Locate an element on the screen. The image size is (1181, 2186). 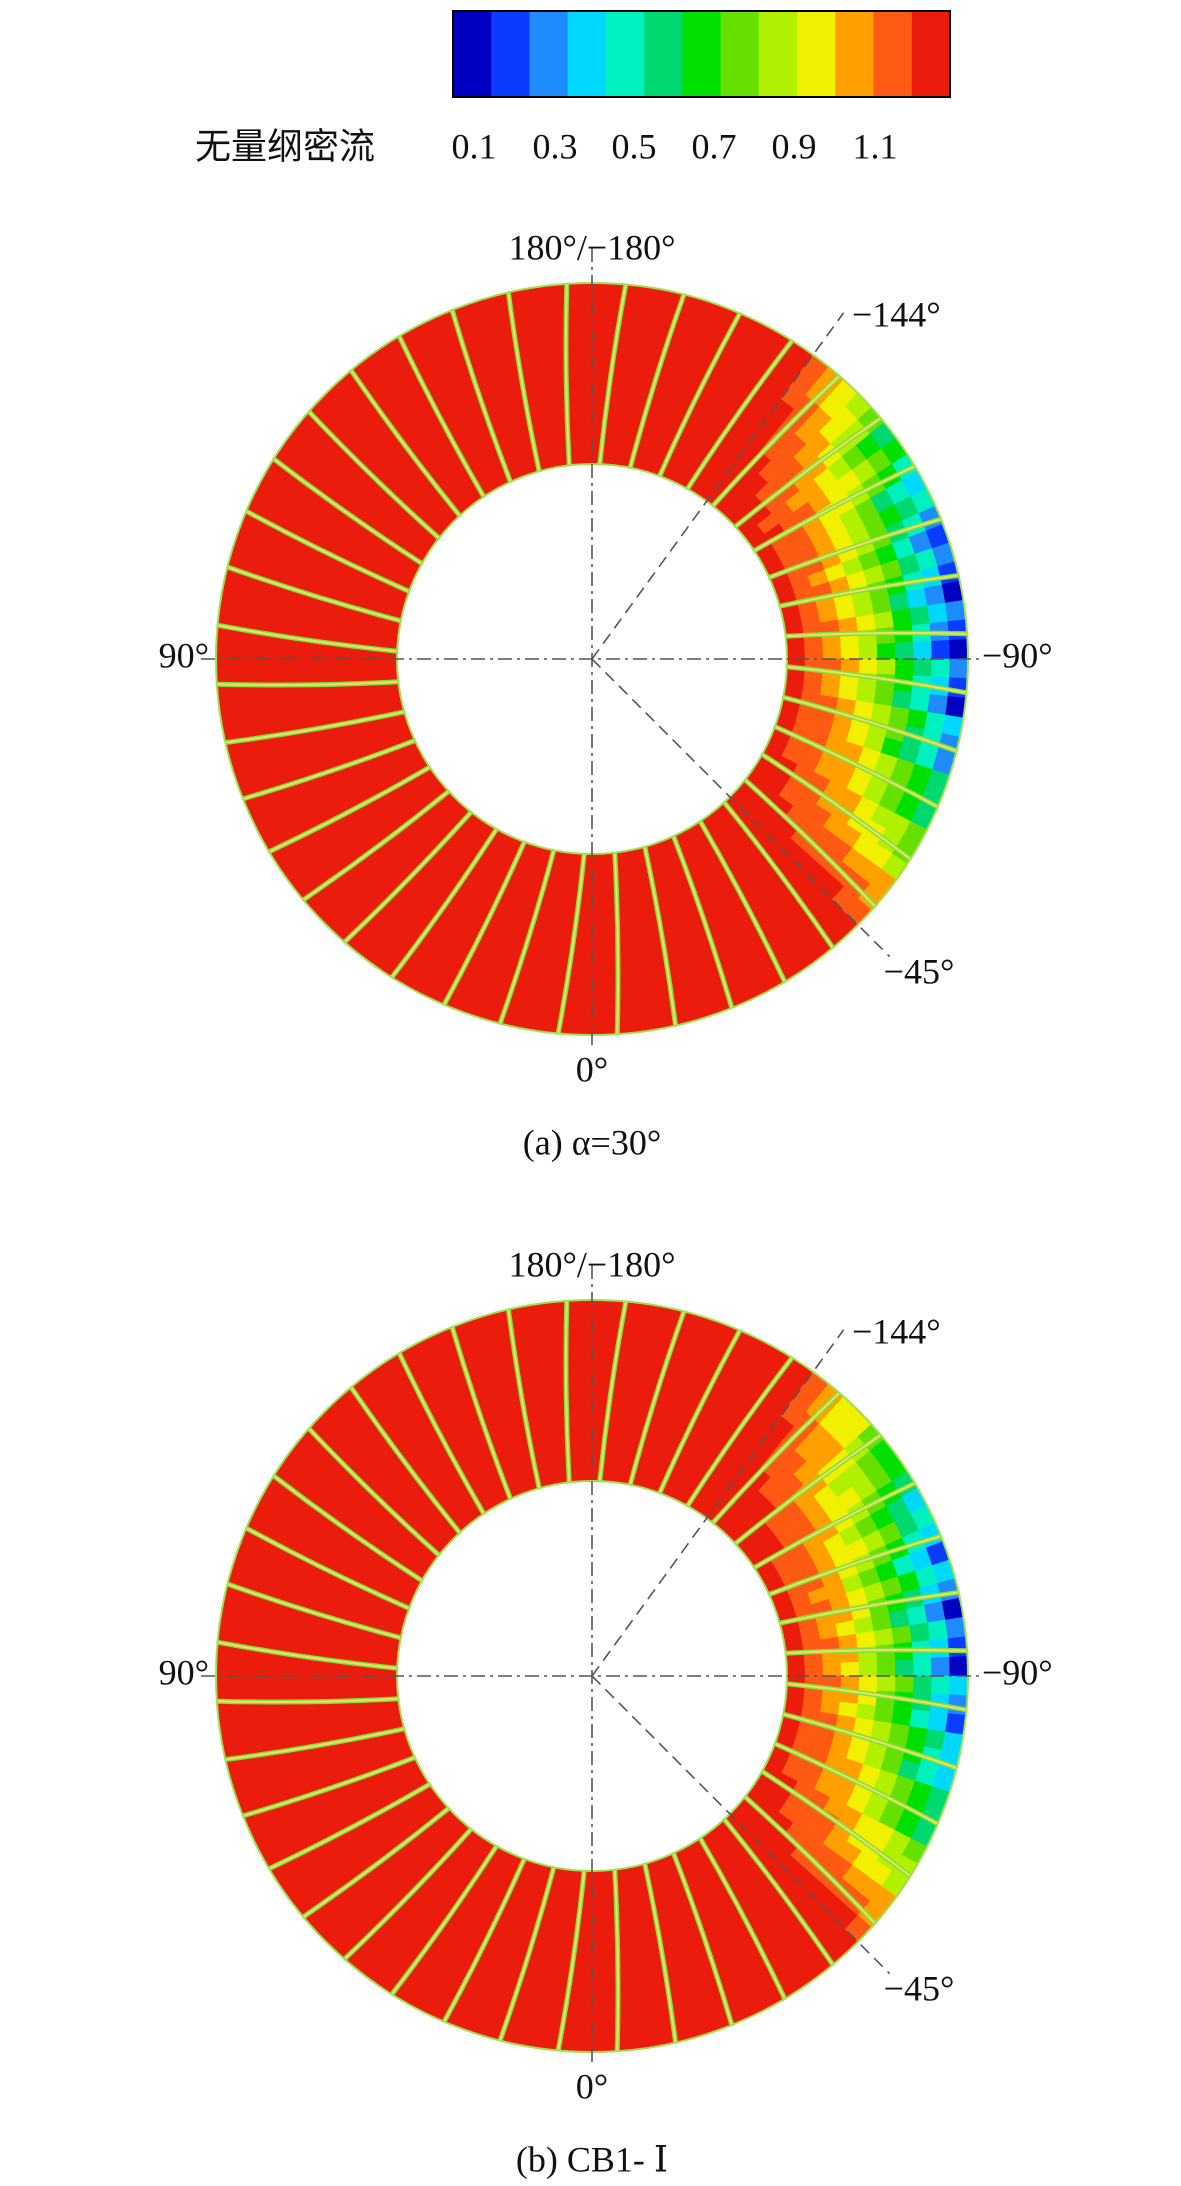
angle-label: −90° is located at coordinates (1017, 655).